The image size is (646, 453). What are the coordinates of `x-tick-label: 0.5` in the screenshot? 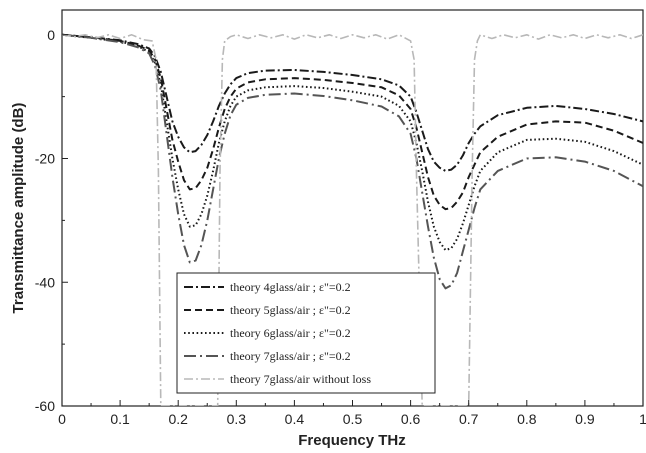 It's located at (353, 419).